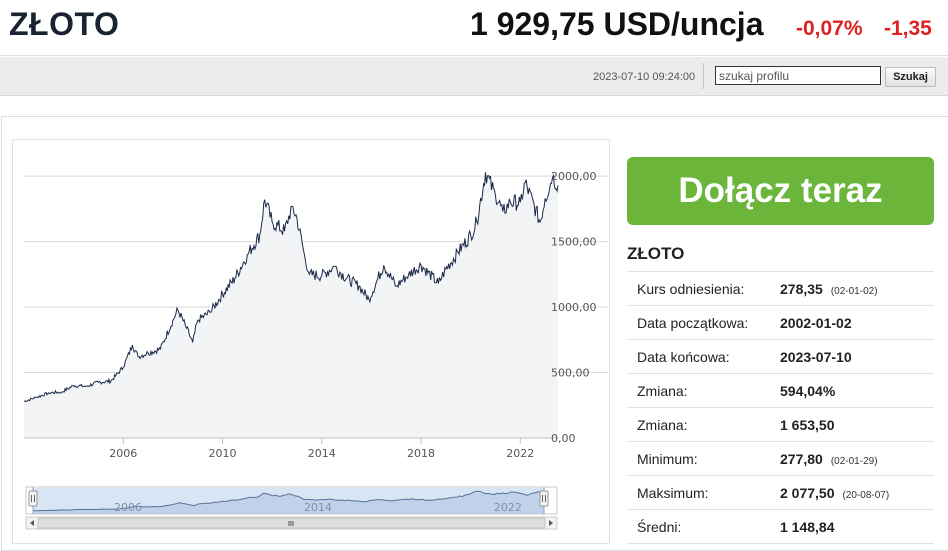  I want to click on stats-value-cell: 277,80 (02-01-29), so click(857, 458).